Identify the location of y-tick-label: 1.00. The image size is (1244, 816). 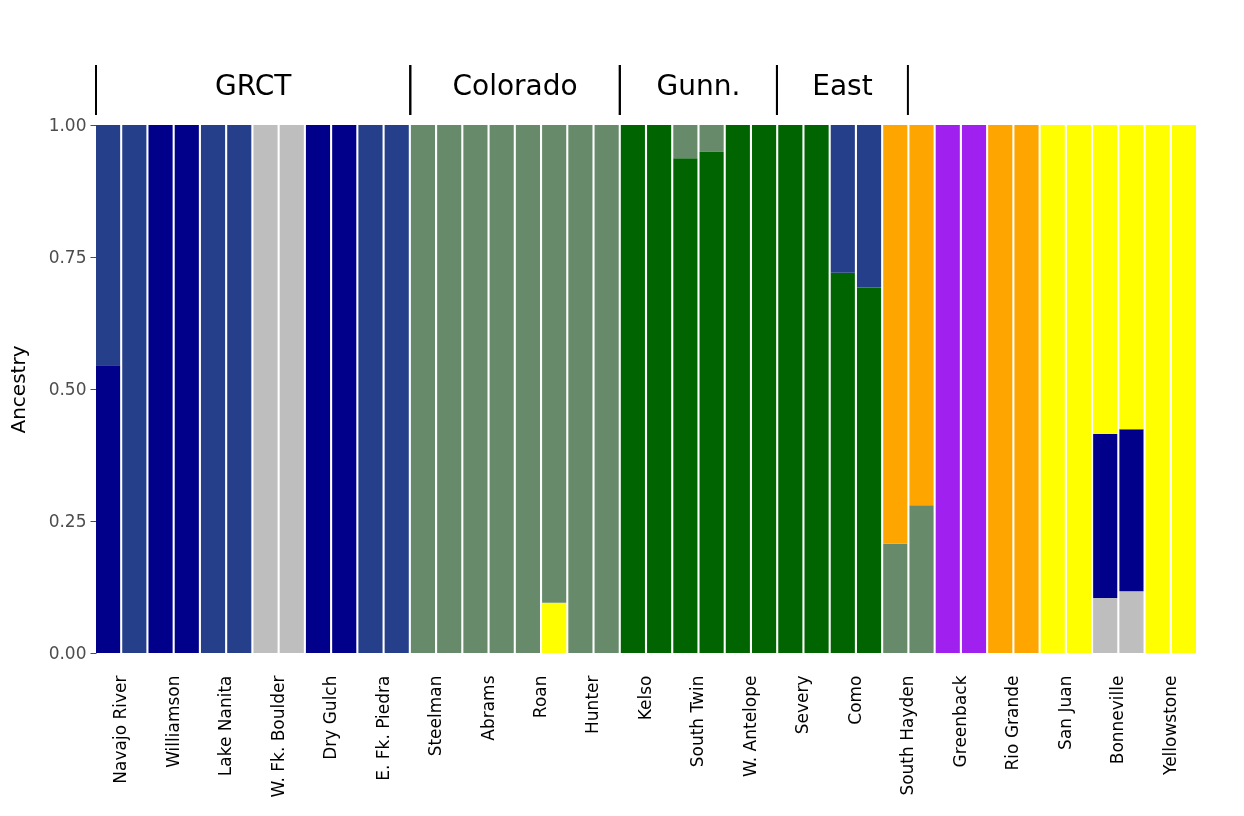
(67, 124).